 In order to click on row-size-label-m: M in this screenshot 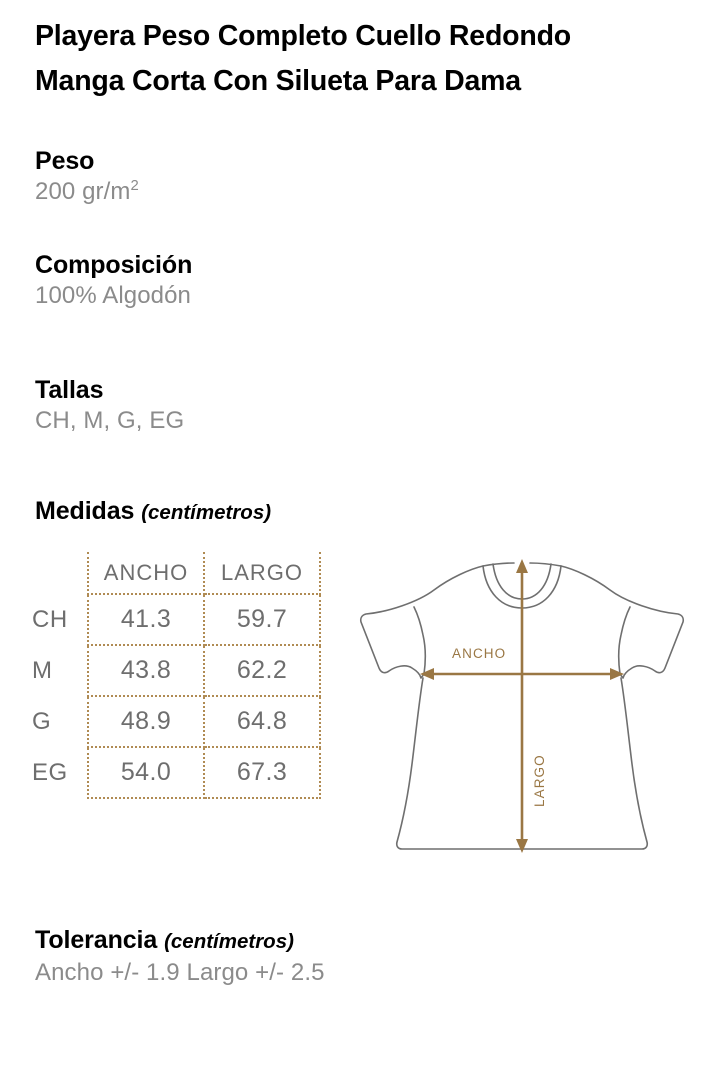, I will do `click(42, 670)`.